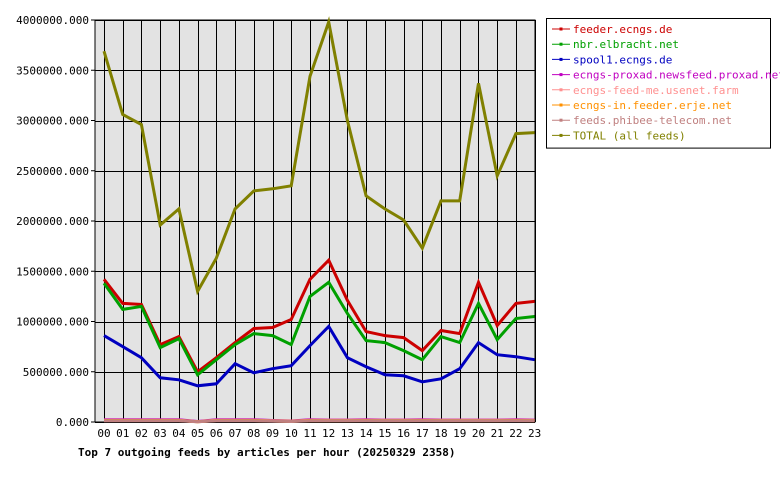 The width and height of the screenshot is (780, 480). What do you see at coordinates (626, 44) in the screenshot?
I see `legend-label-1: nbr.elbracht.net` at bounding box center [626, 44].